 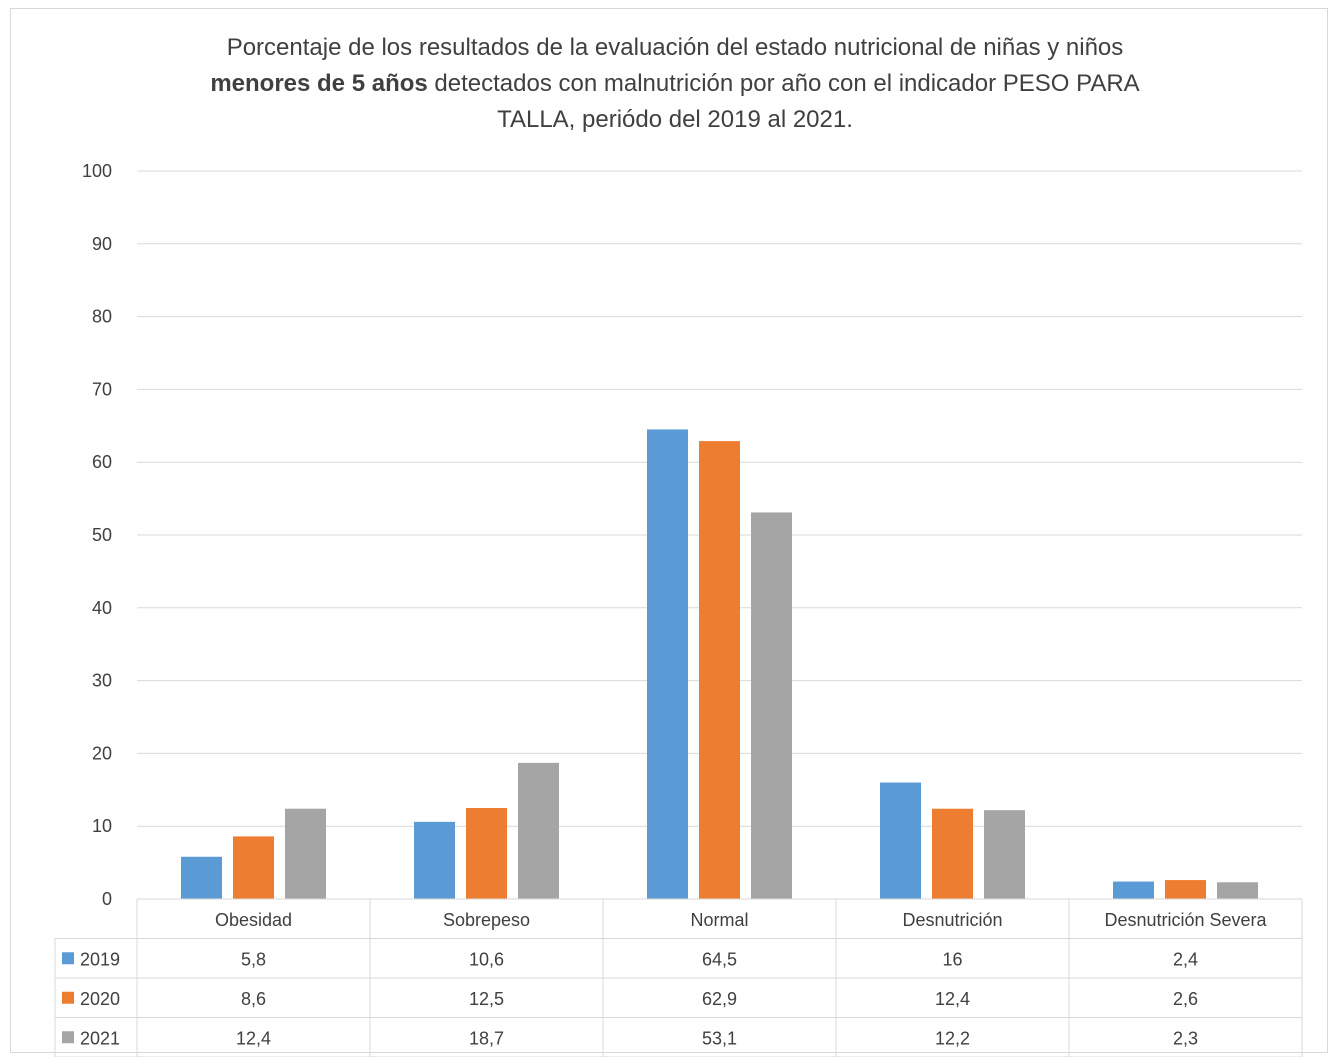 I want to click on legend-key-2021, so click(x=68, y=1037).